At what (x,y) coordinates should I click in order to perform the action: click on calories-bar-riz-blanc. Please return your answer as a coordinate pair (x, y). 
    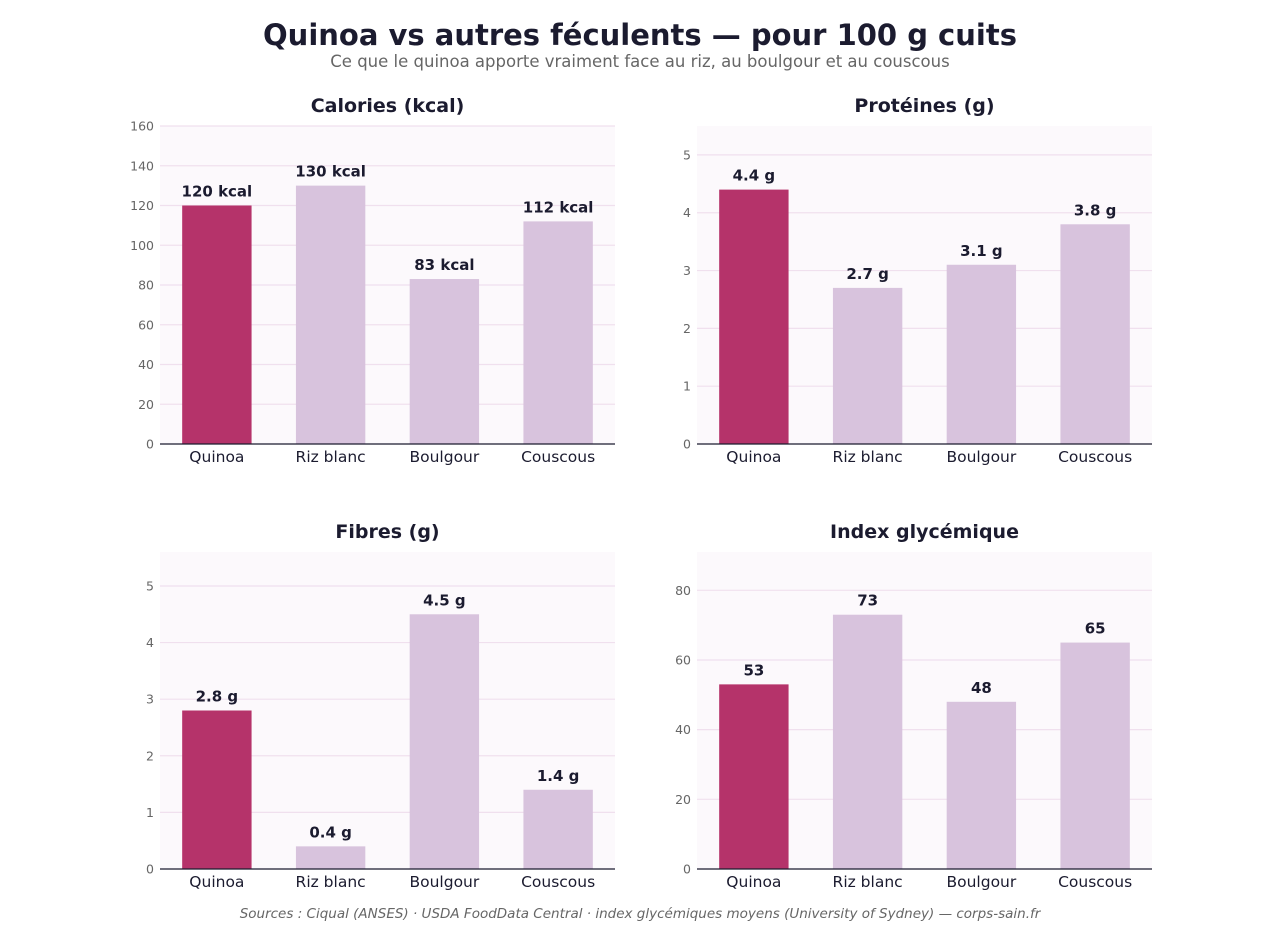
    Looking at the image, I should click on (330, 314).